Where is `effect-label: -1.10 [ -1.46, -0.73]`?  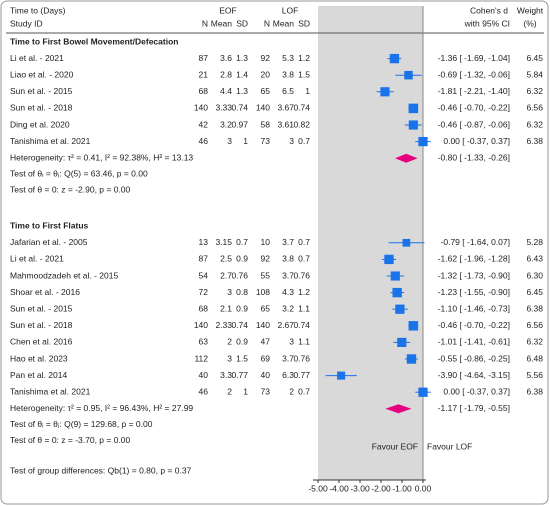
effect-label: -1.10 [ -1.46, -0.73] is located at coordinates (474, 308).